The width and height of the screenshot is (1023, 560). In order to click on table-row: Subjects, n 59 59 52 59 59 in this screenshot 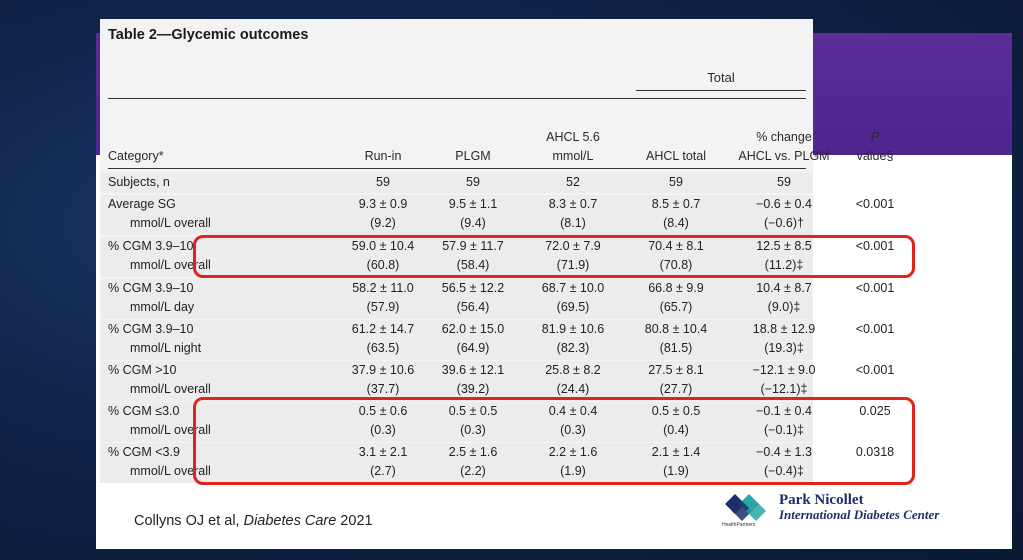, I will do `click(456, 183)`.